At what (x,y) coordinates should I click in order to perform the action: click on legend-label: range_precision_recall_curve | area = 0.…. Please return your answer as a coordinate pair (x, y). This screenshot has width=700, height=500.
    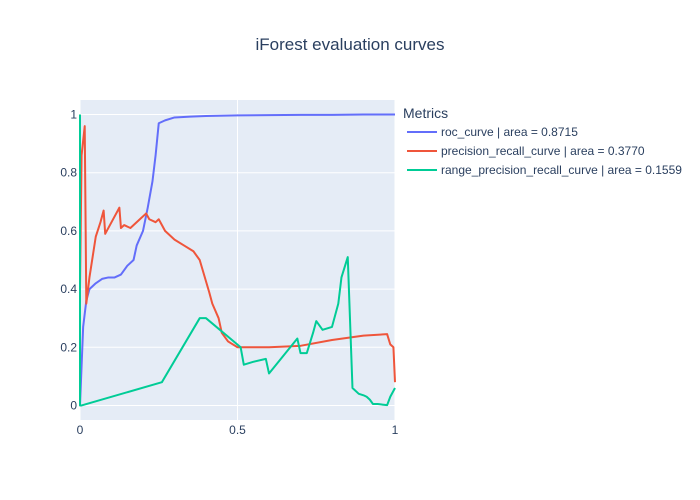
    Looking at the image, I should click on (561, 170).